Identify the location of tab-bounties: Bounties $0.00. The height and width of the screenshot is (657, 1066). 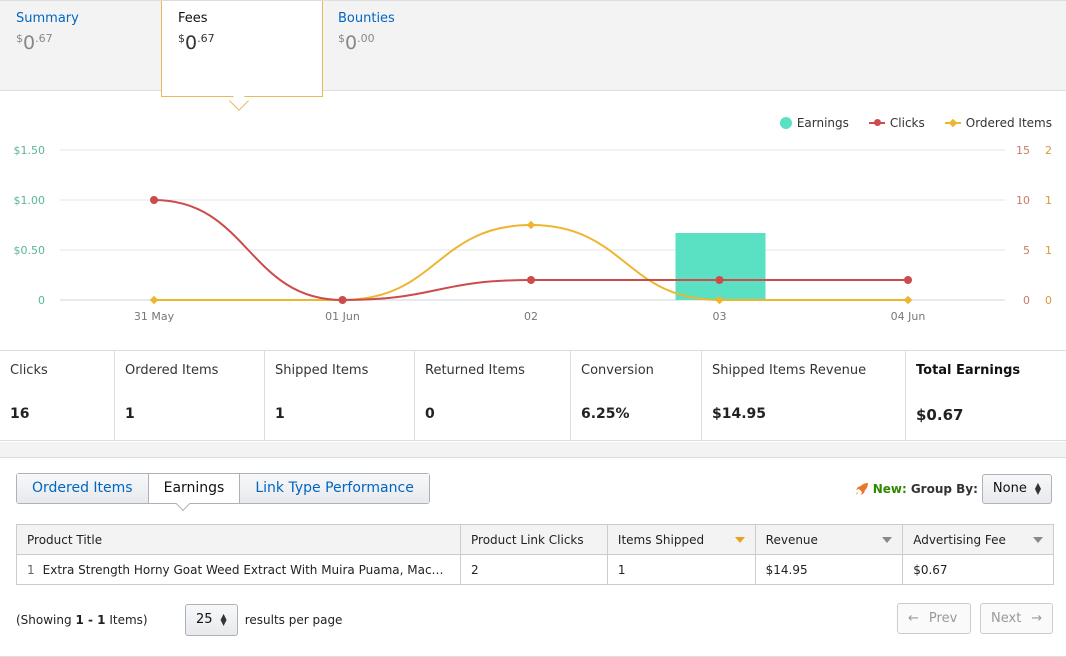
(403, 46).